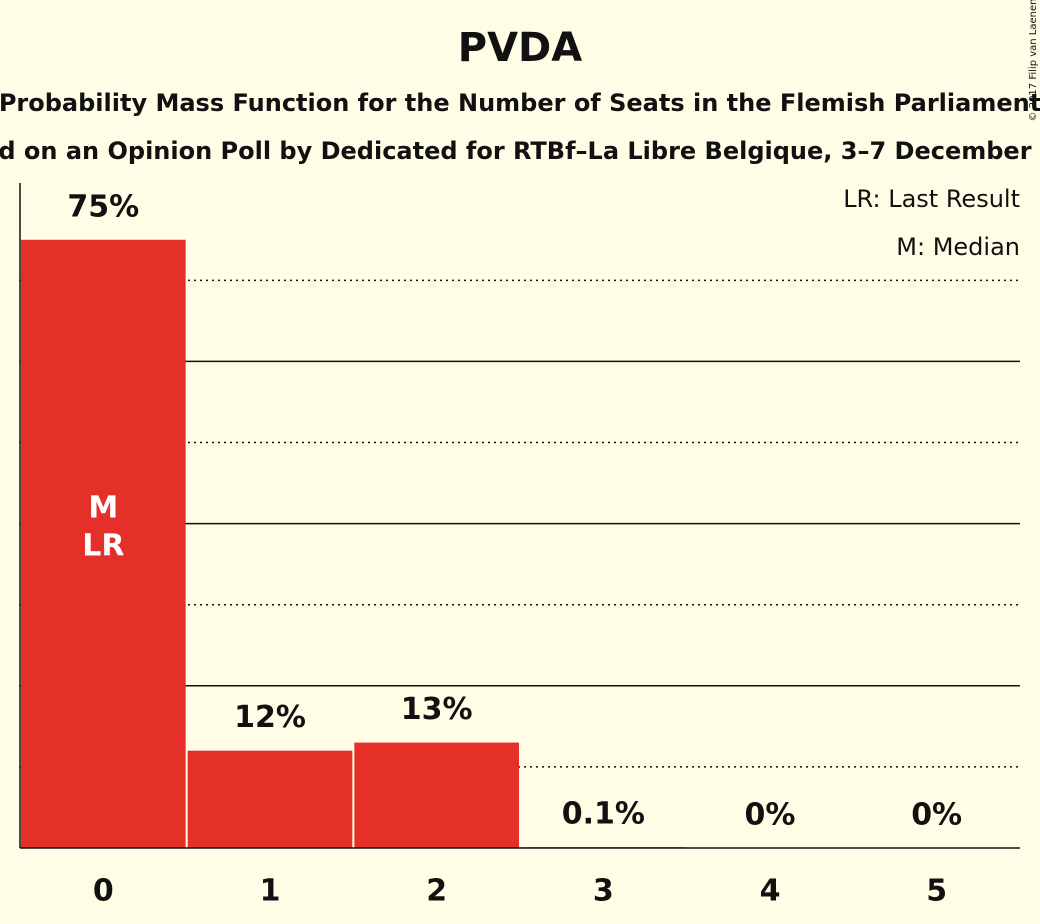 Image resolution: width=1040 pixels, height=924 pixels. Describe the element at coordinates (931, 199) in the screenshot. I see `legend-entry: LR: Last Result` at that location.